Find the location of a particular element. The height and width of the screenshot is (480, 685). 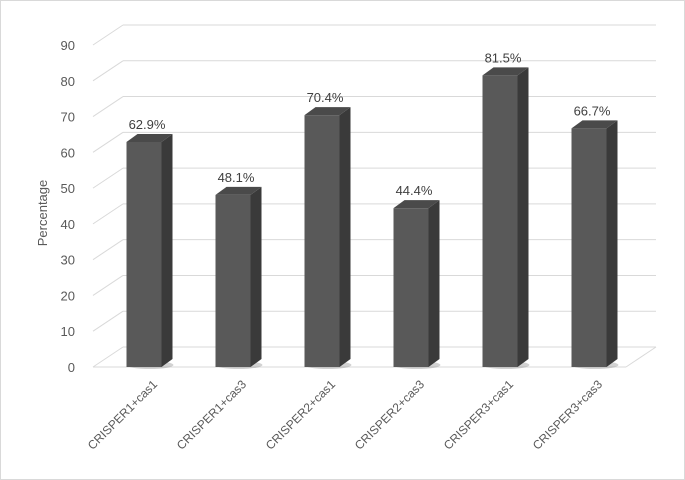

y-tick-label: 20 is located at coordinates (68, 295).